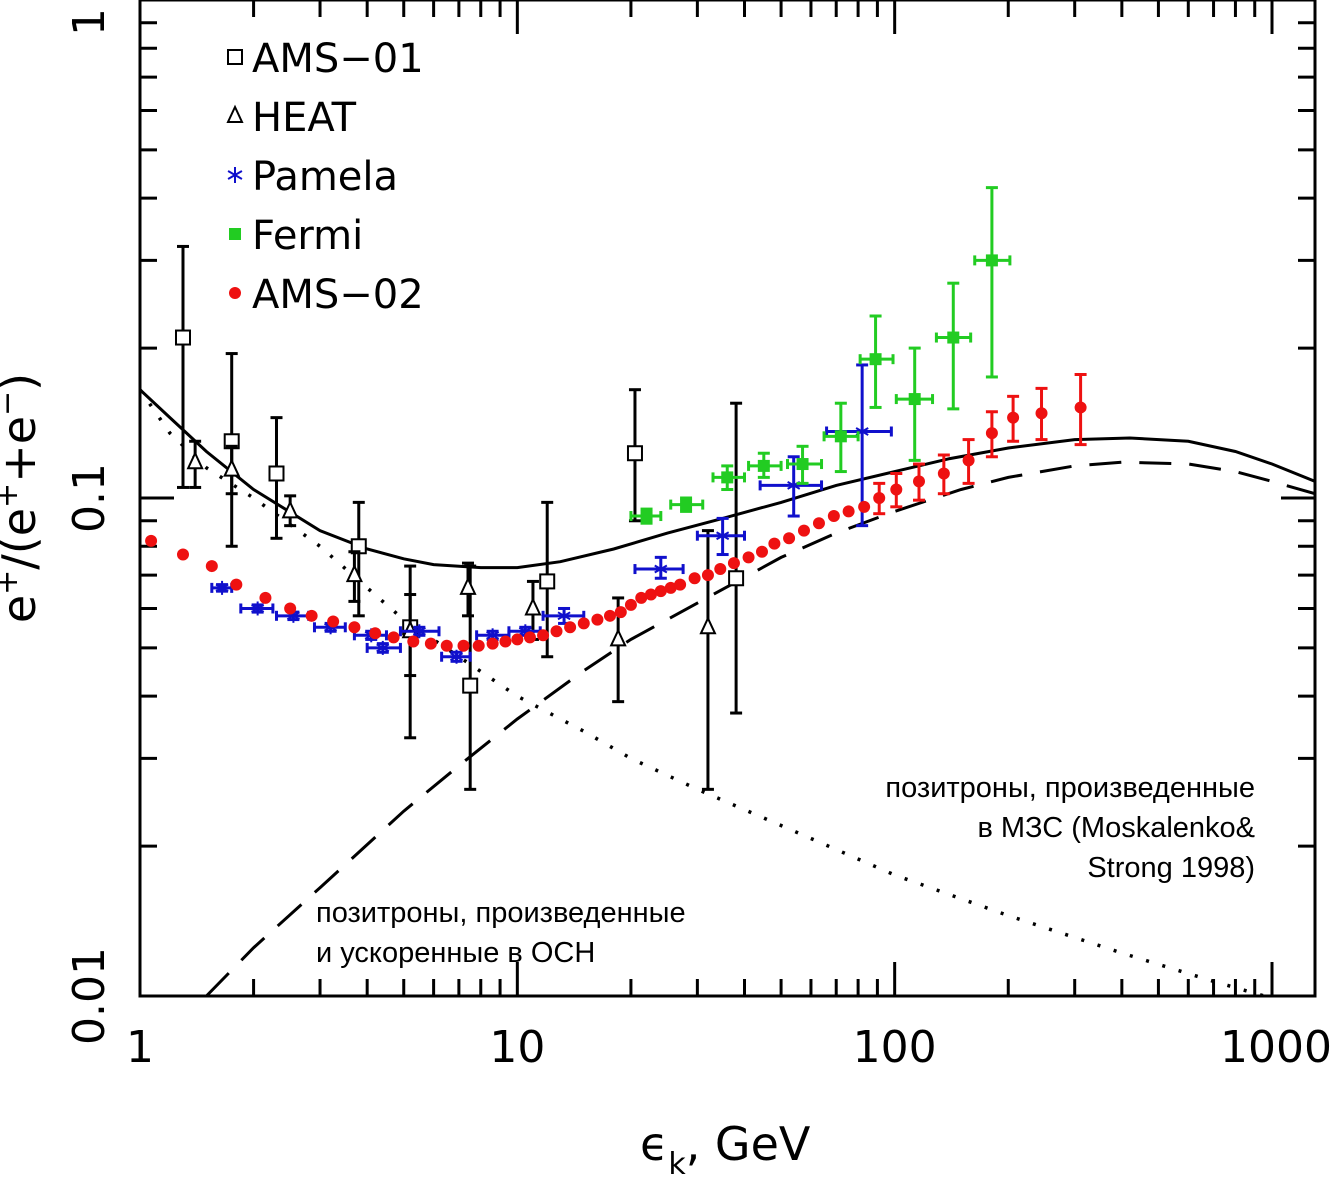 The image size is (1338, 1183). I want to click on x-tick-label: 1, so click(140, 1047).